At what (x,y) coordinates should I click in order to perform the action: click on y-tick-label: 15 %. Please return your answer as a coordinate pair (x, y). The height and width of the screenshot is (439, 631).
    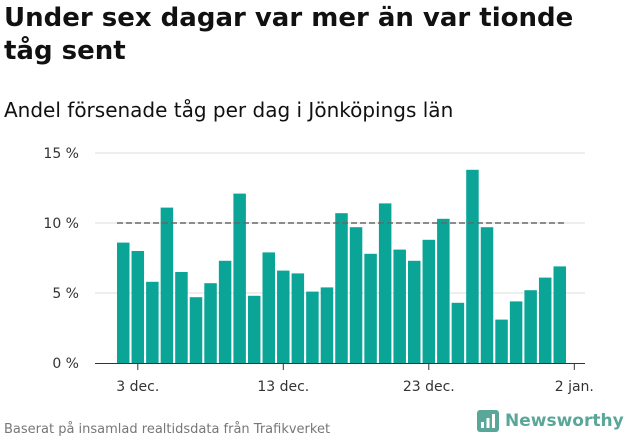
    Looking at the image, I should click on (61, 154).